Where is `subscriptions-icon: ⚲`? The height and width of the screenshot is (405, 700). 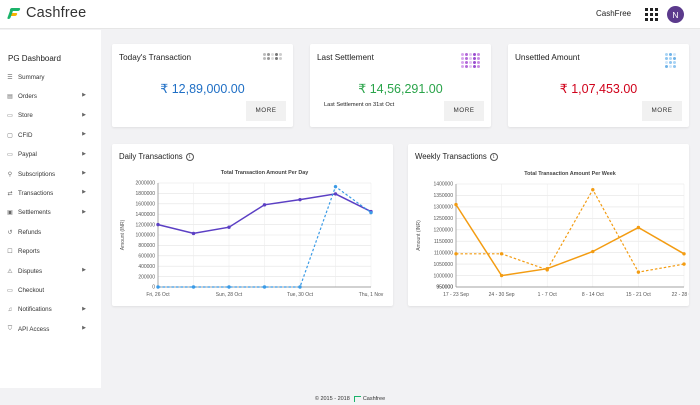
subscriptions-icon: ⚲ is located at coordinates (10, 174).